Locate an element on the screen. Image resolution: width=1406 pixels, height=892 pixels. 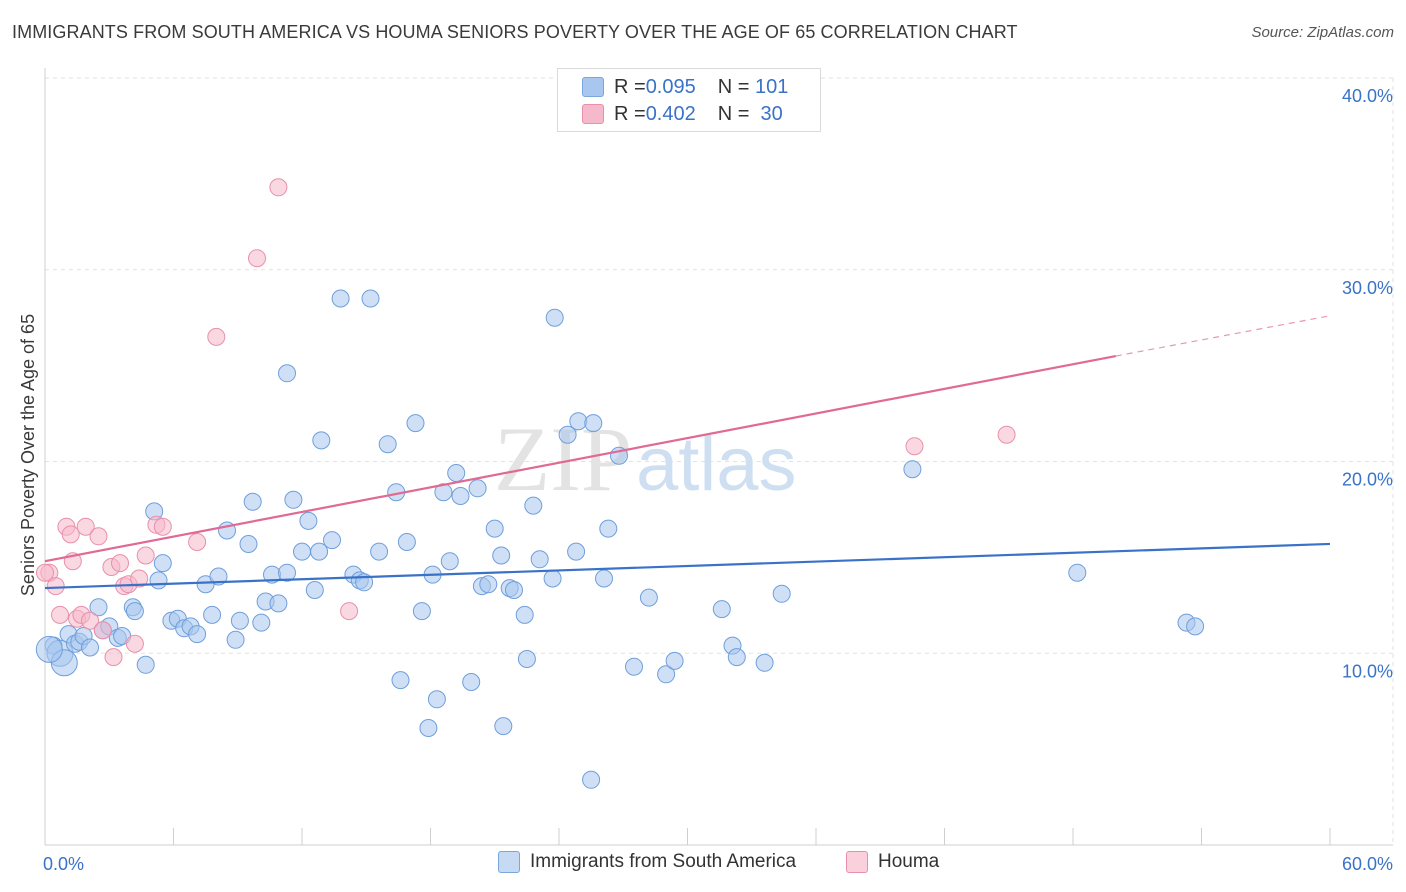
legend-r-value: 0.402 is located at coordinates (670, 113).